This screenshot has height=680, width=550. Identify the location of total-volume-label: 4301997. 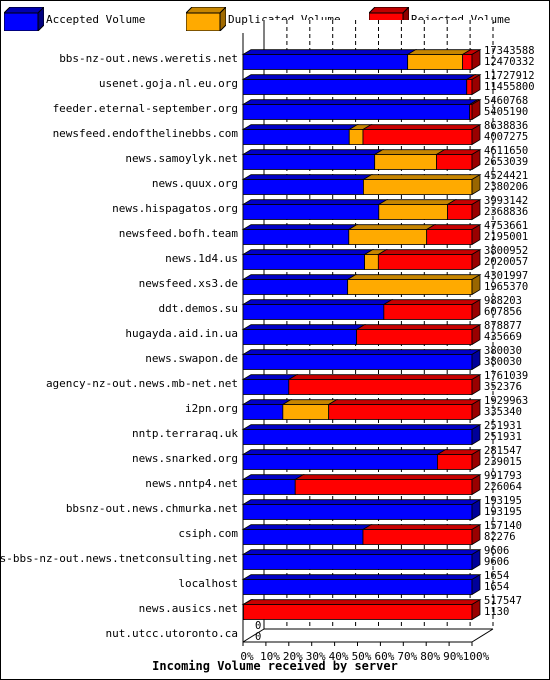
(506, 276).